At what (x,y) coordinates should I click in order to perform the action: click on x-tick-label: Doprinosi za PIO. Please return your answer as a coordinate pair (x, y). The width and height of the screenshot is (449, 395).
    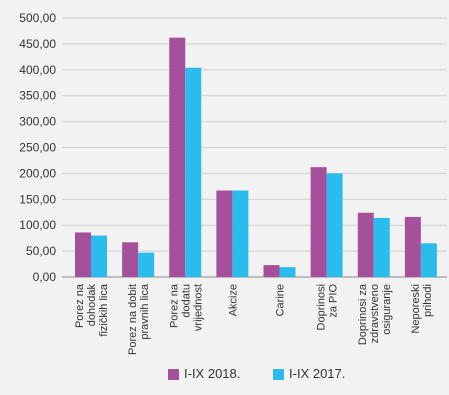
    Looking at the image, I should click on (328, 307).